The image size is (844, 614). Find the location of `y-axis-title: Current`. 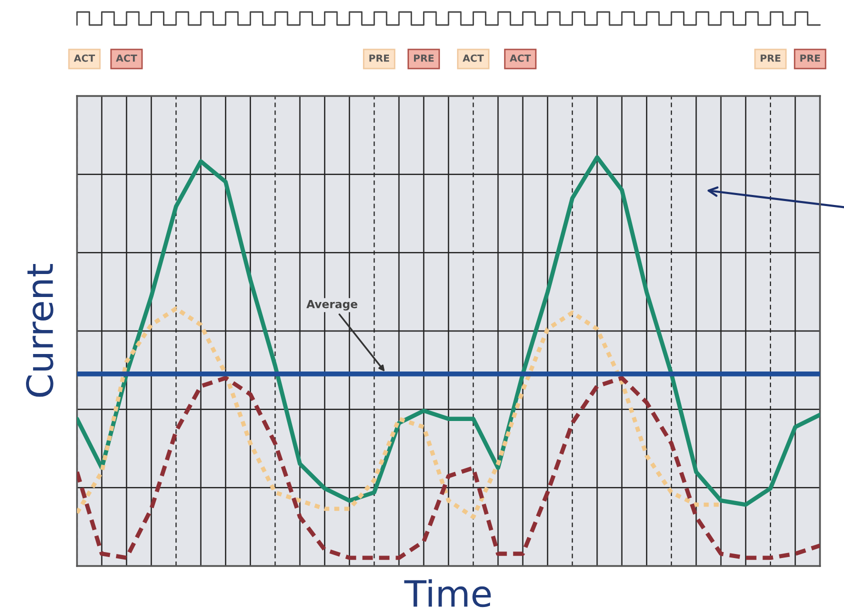

y-axis-title: Current is located at coordinates (40, 330).